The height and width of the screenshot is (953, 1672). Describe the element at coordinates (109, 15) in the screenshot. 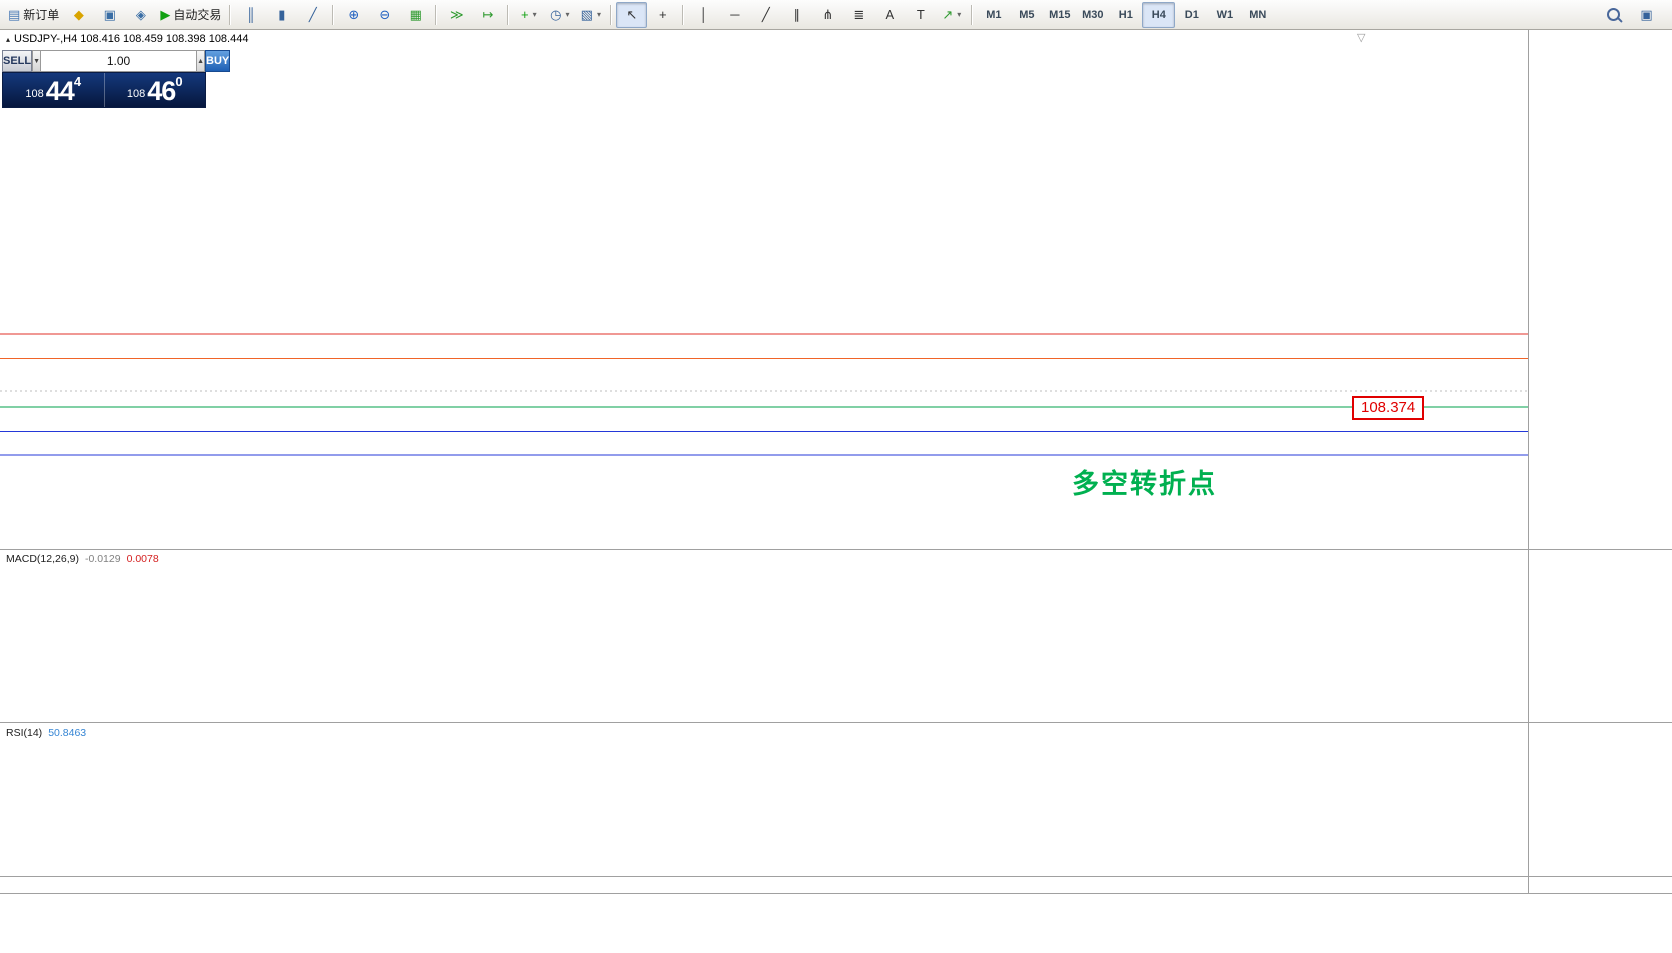

I see `terminal-button: ▣` at that location.